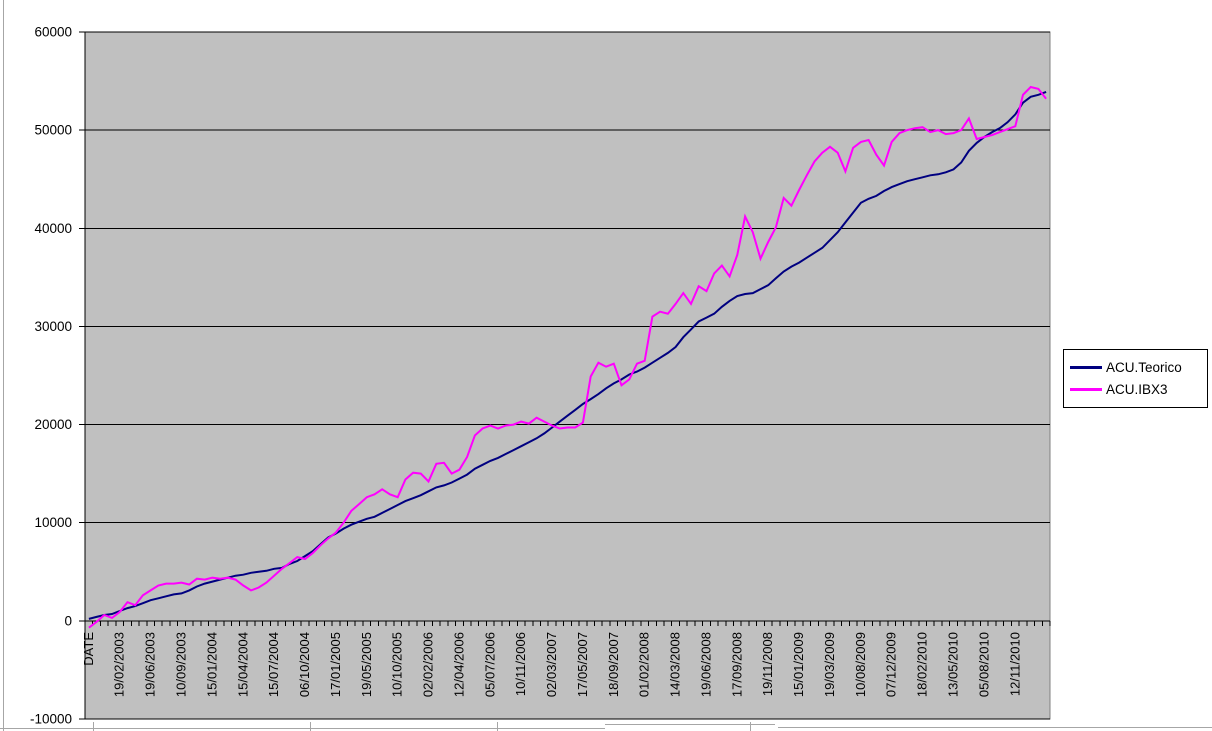  Describe the element at coordinates (1086, 389) in the screenshot. I see `legend-line-sample-ibx3` at that location.